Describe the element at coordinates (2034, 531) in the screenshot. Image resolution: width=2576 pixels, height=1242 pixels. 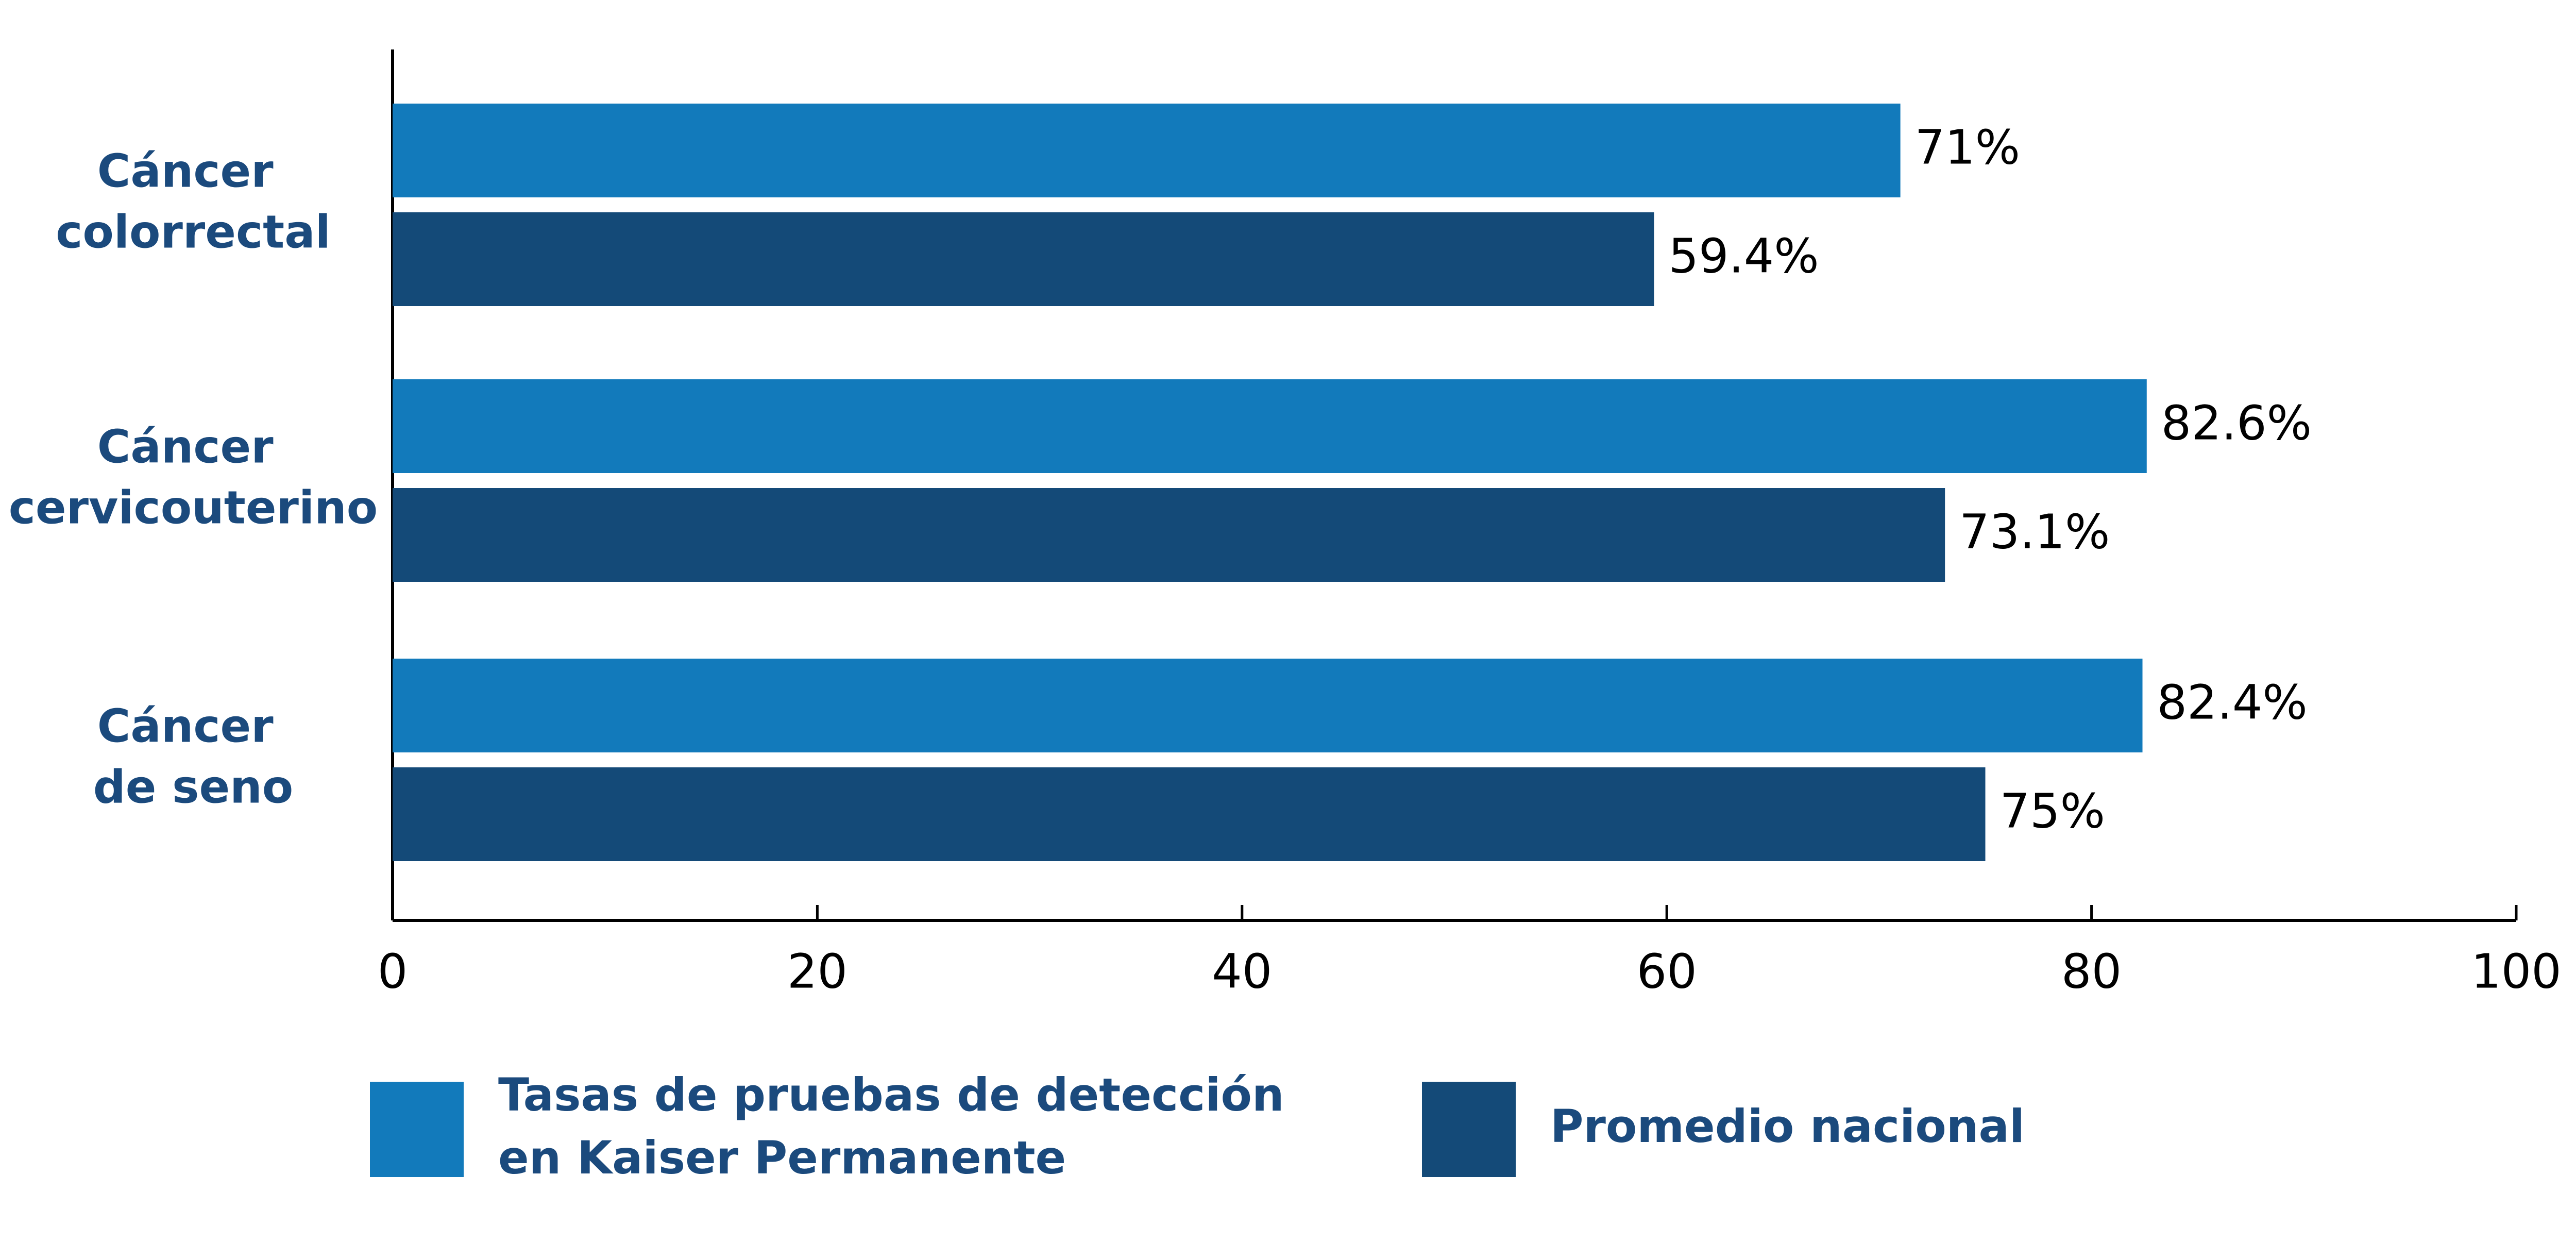
I see `value-label: 73.1%` at that location.